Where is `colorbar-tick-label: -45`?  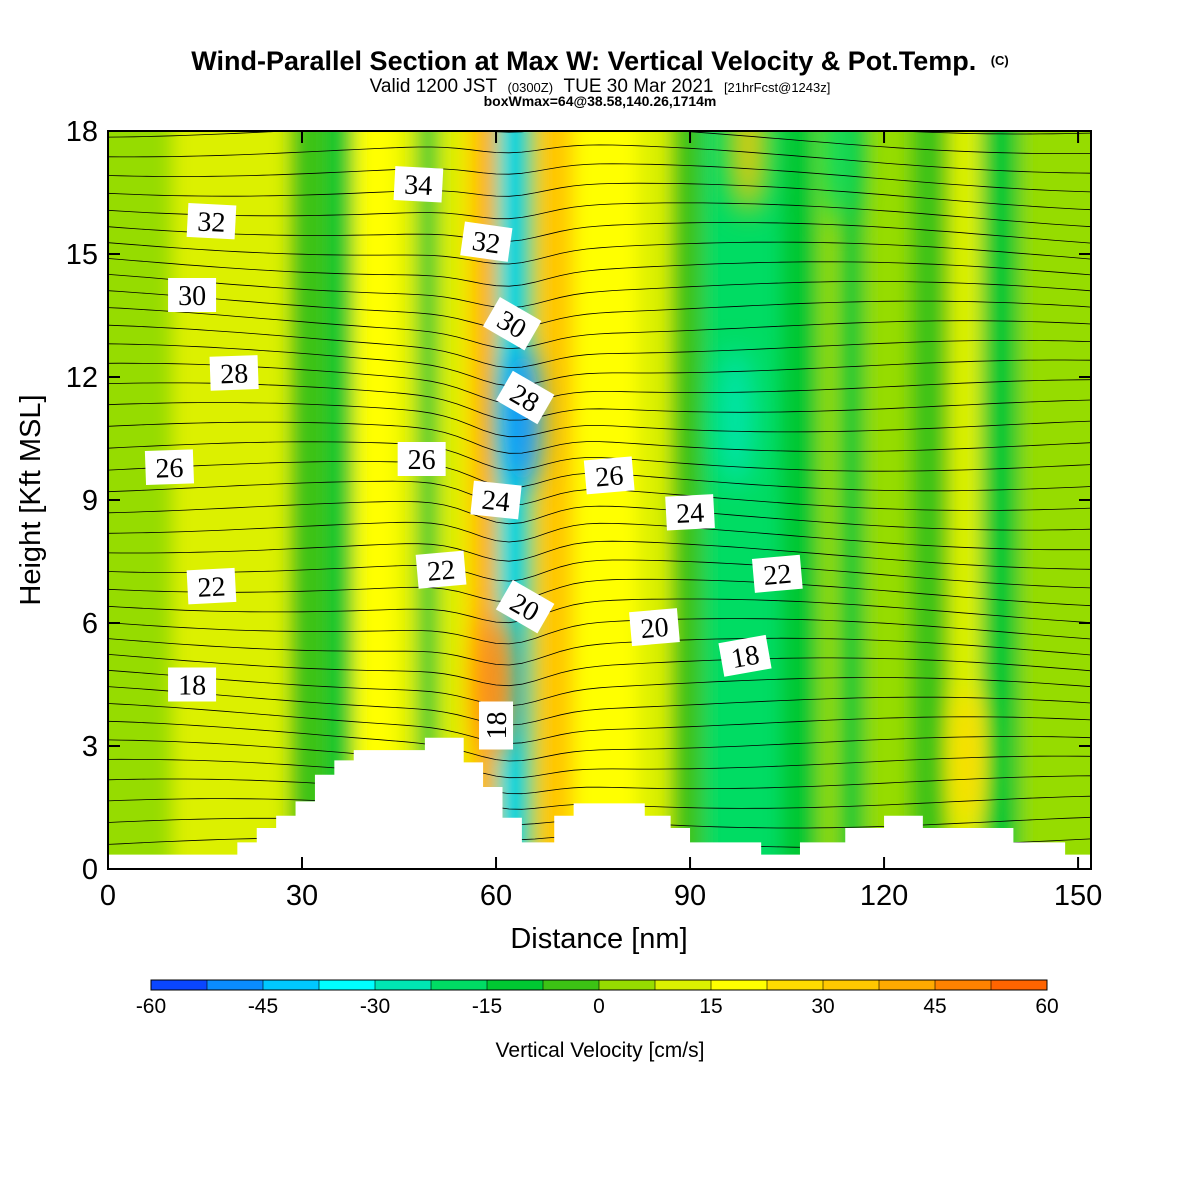 colorbar-tick-label: -45 is located at coordinates (263, 1006).